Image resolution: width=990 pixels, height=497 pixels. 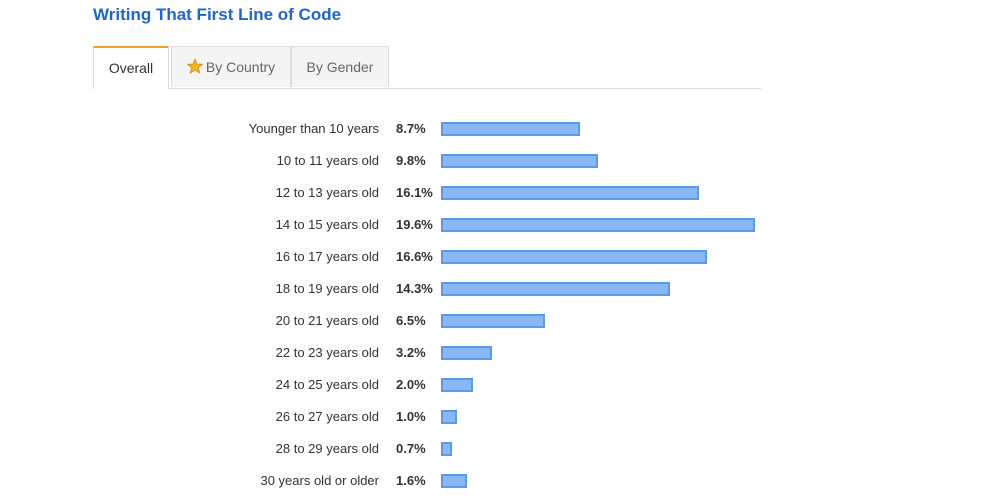 I want to click on tab-overall: Overall, so click(x=131, y=67).